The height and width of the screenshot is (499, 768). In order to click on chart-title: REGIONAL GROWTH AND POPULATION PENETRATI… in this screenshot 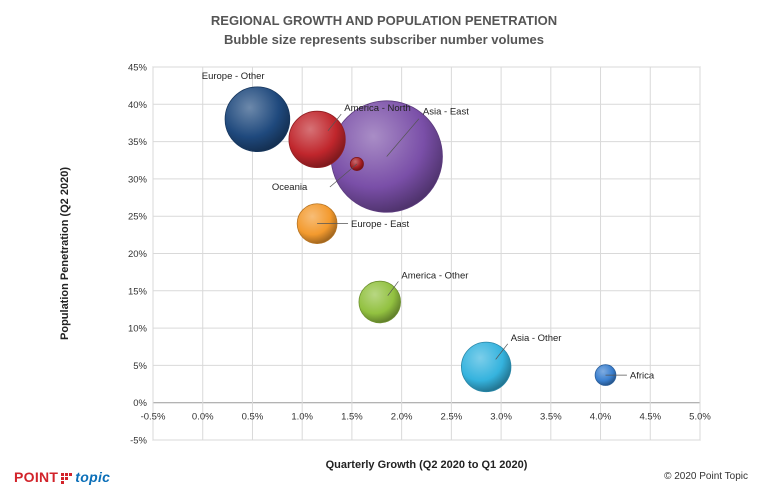, I will do `click(384, 20)`.